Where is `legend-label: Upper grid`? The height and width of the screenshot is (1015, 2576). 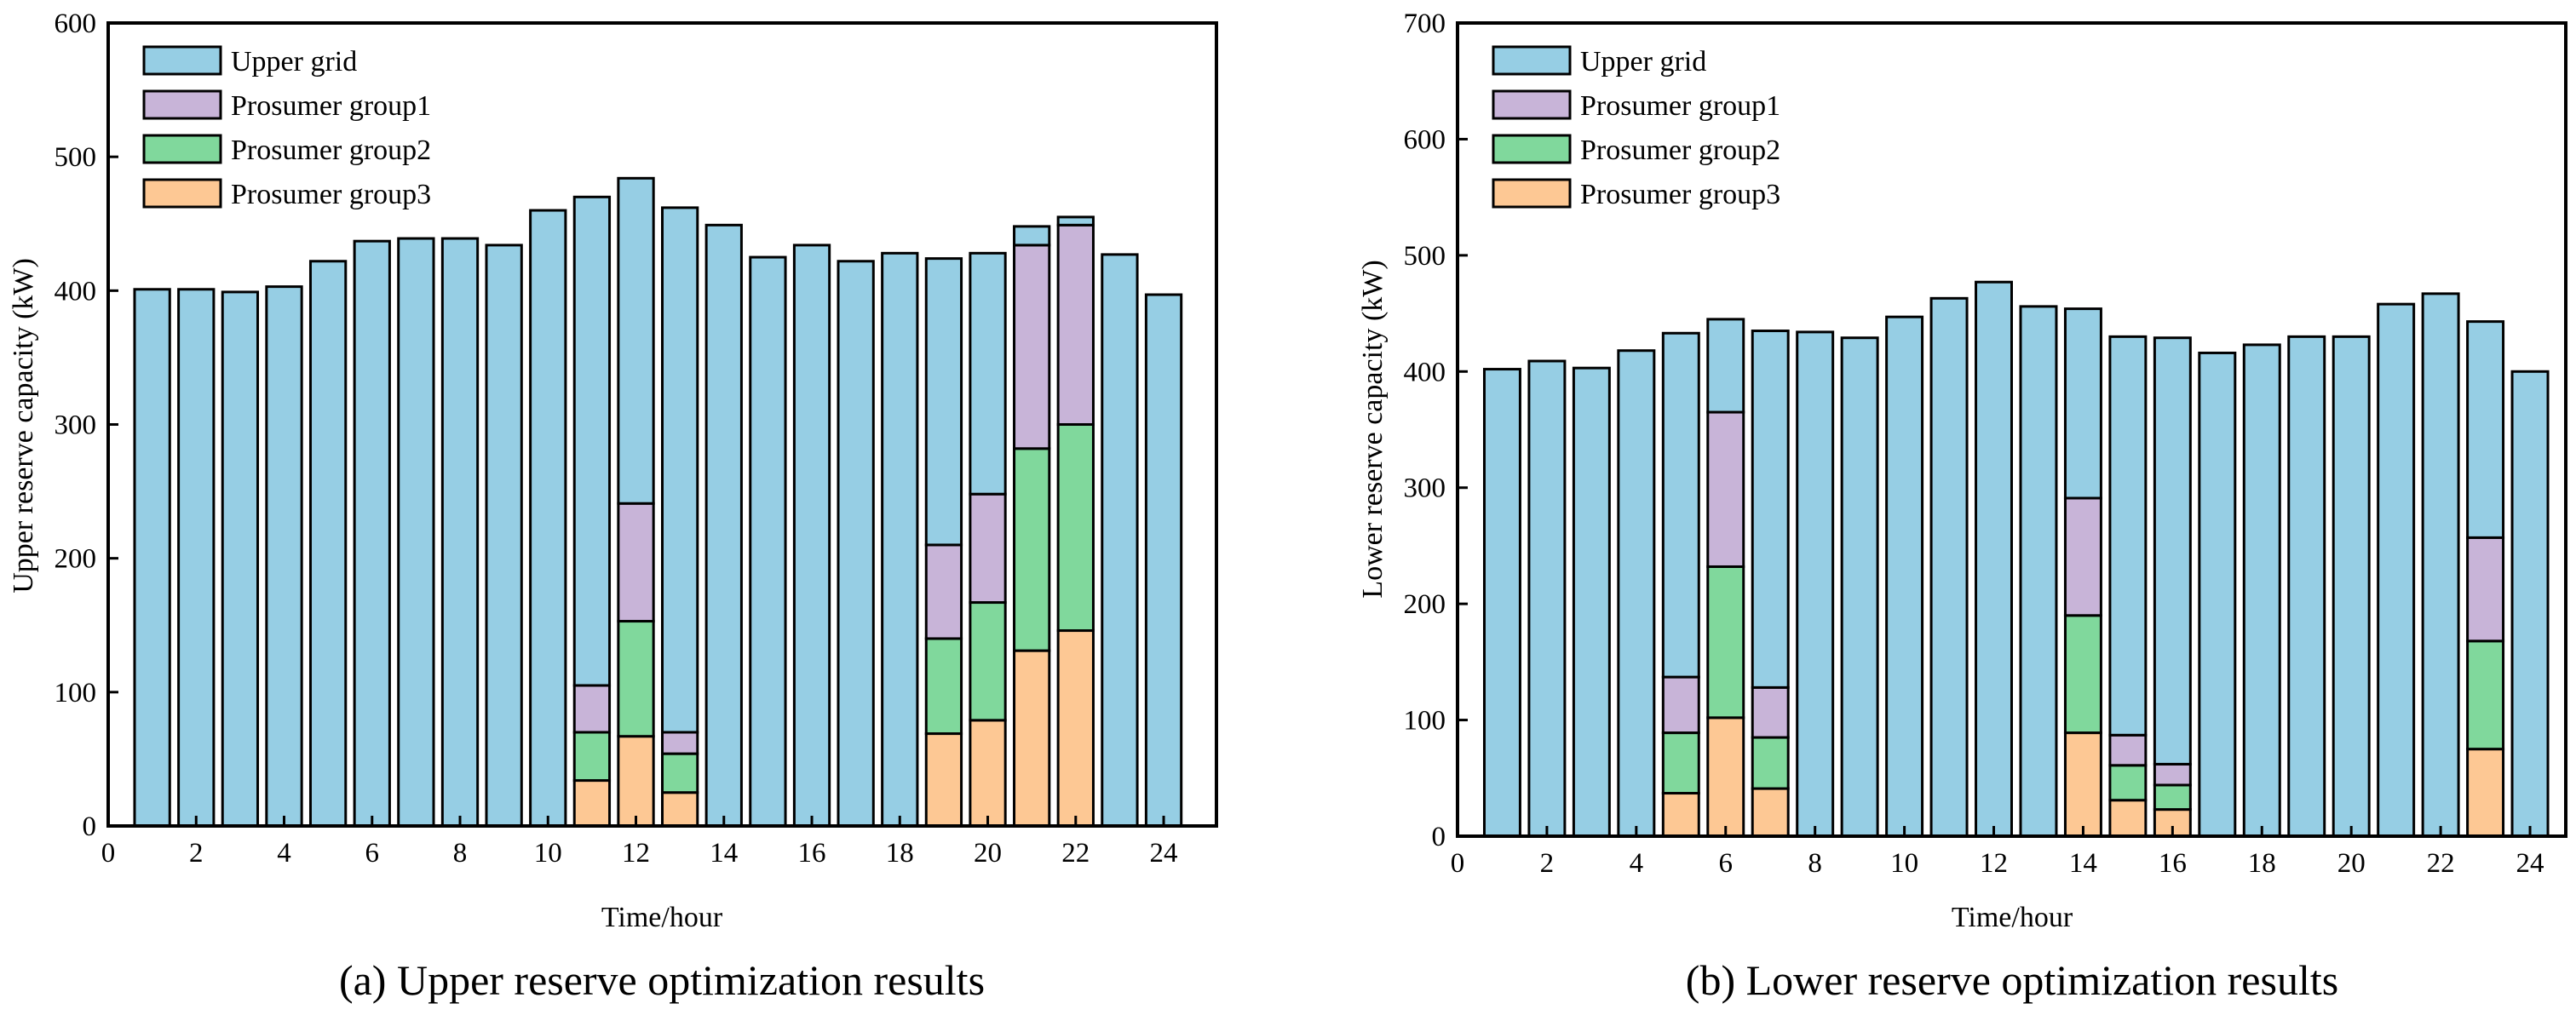 legend-label: Upper grid is located at coordinates (1643, 61).